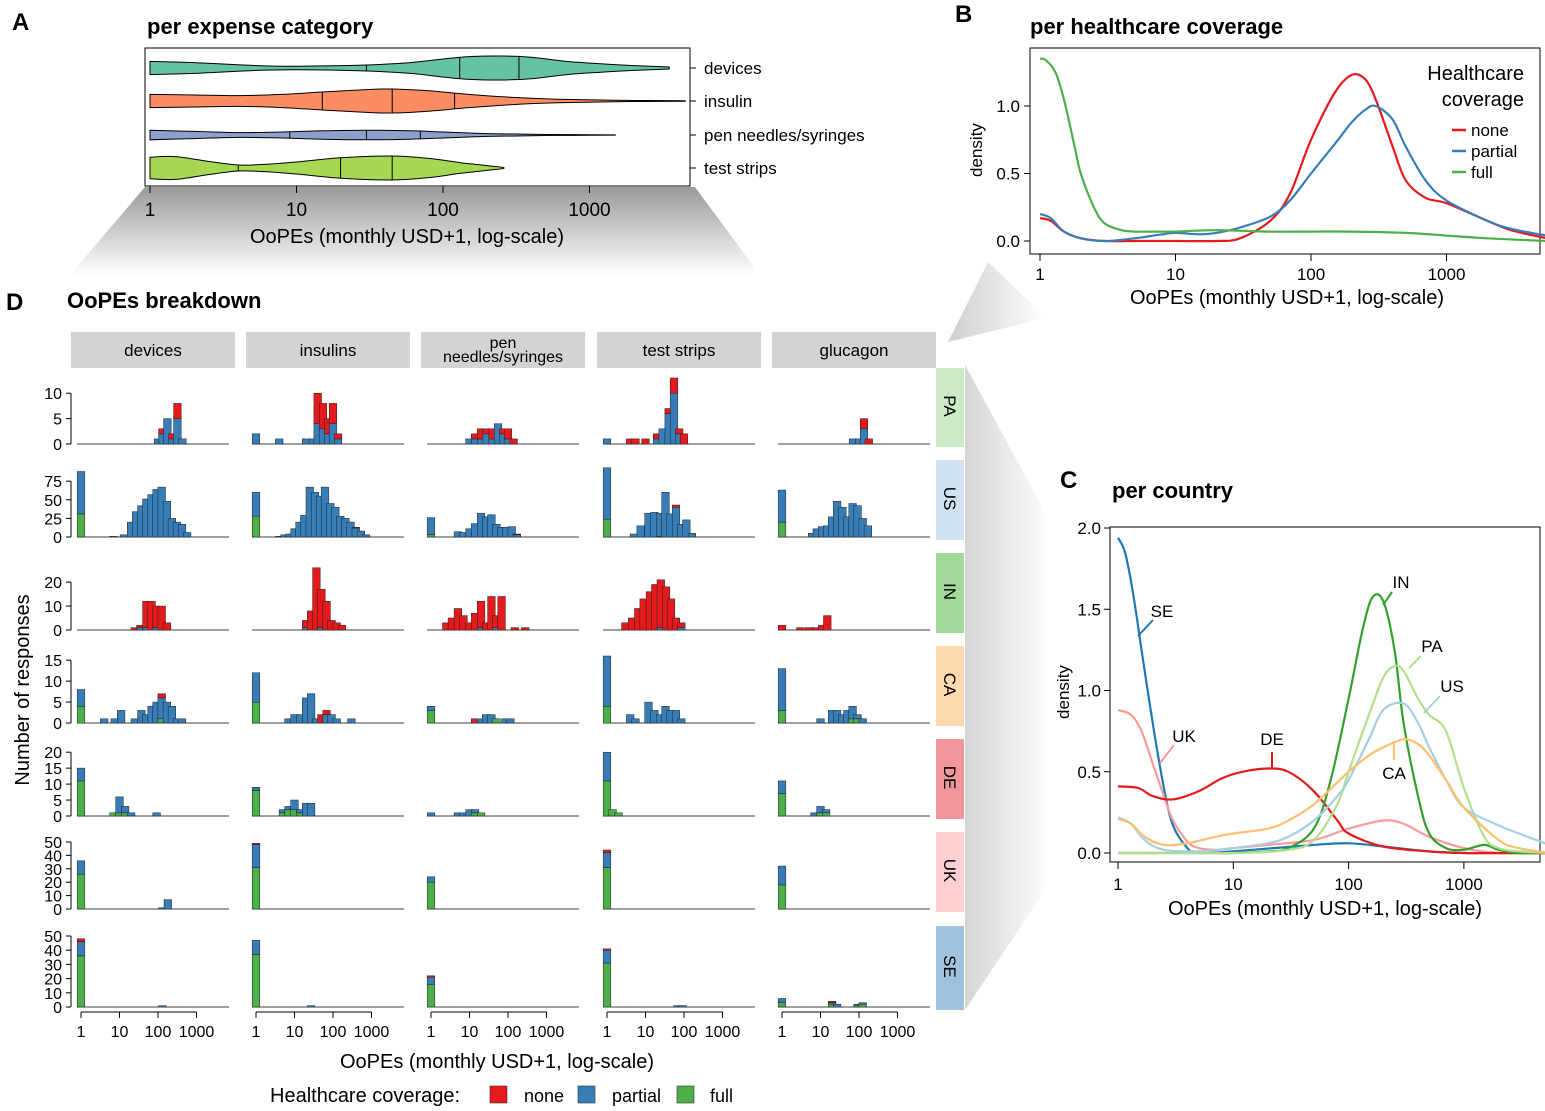 Image resolution: width=1545 pixels, height=1111 pixels. Describe the element at coordinates (1394, 773) in the screenshot. I see `annotation-label-CA: CA` at that location.